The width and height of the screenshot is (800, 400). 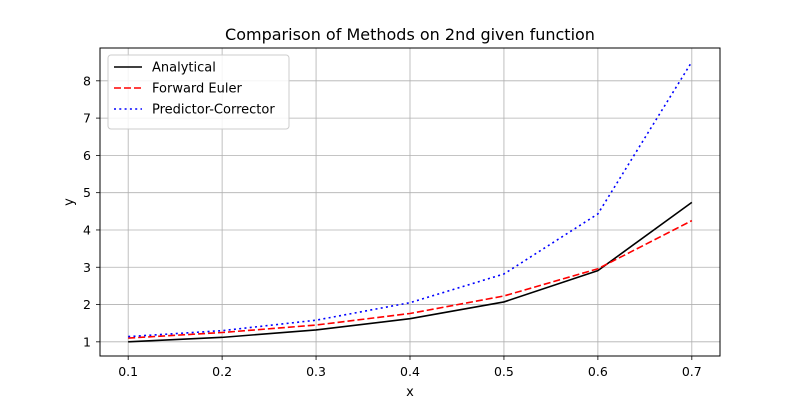 What do you see at coordinates (128, 371) in the screenshot?
I see `x-tick-label: 0.1` at bounding box center [128, 371].